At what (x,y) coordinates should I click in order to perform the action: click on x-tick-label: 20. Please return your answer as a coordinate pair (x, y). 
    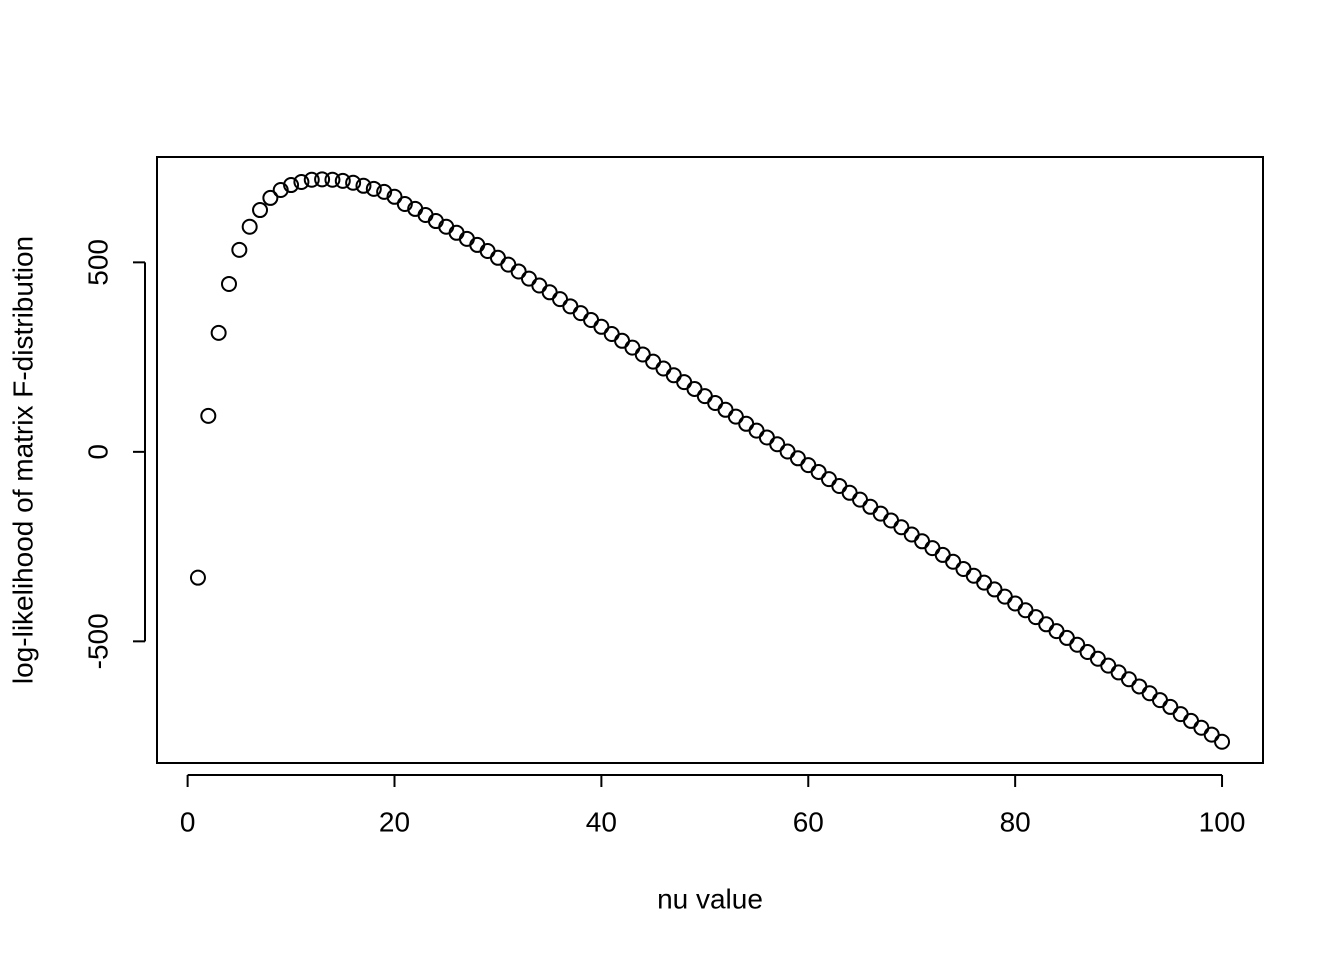
    Looking at the image, I should click on (394, 821).